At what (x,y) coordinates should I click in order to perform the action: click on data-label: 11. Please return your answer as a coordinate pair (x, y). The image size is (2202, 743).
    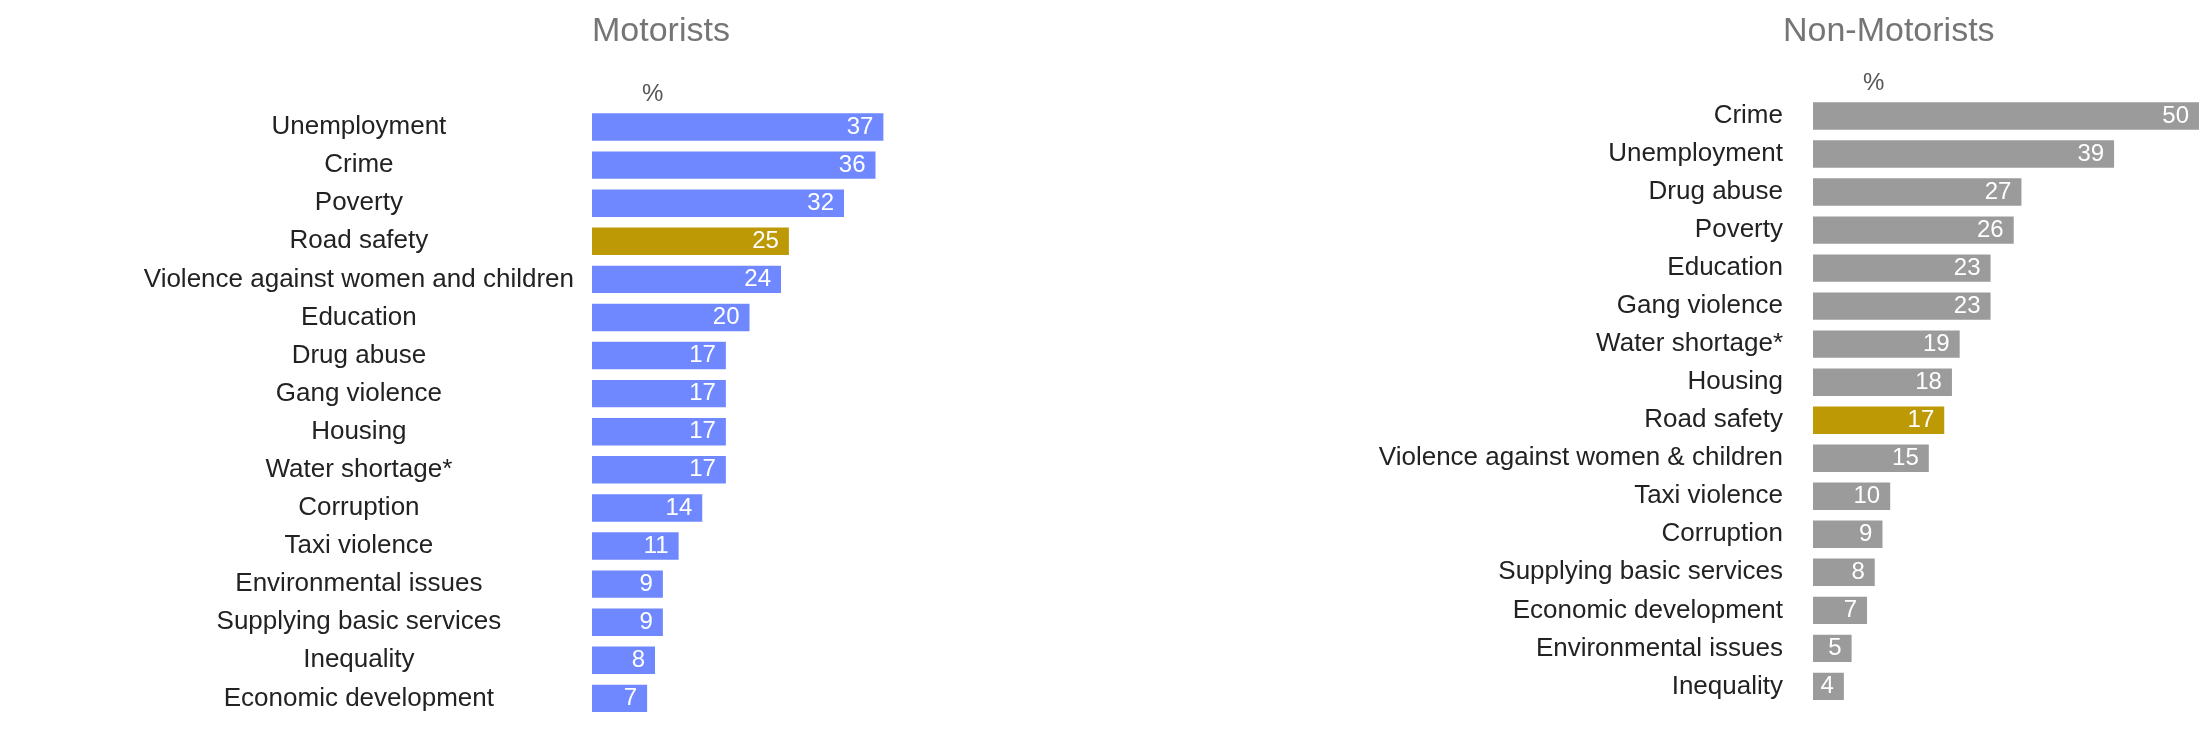
    Looking at the image, I should click on (656, 544).